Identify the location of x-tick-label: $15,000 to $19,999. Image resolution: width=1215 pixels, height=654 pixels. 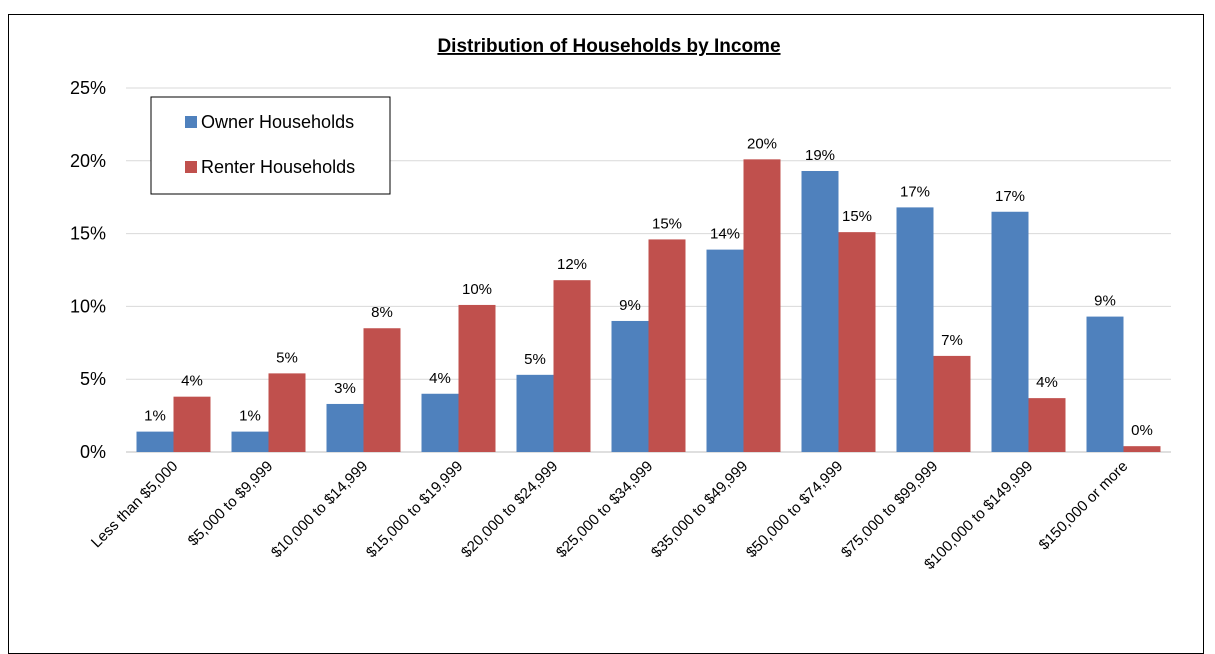
(414, 509).